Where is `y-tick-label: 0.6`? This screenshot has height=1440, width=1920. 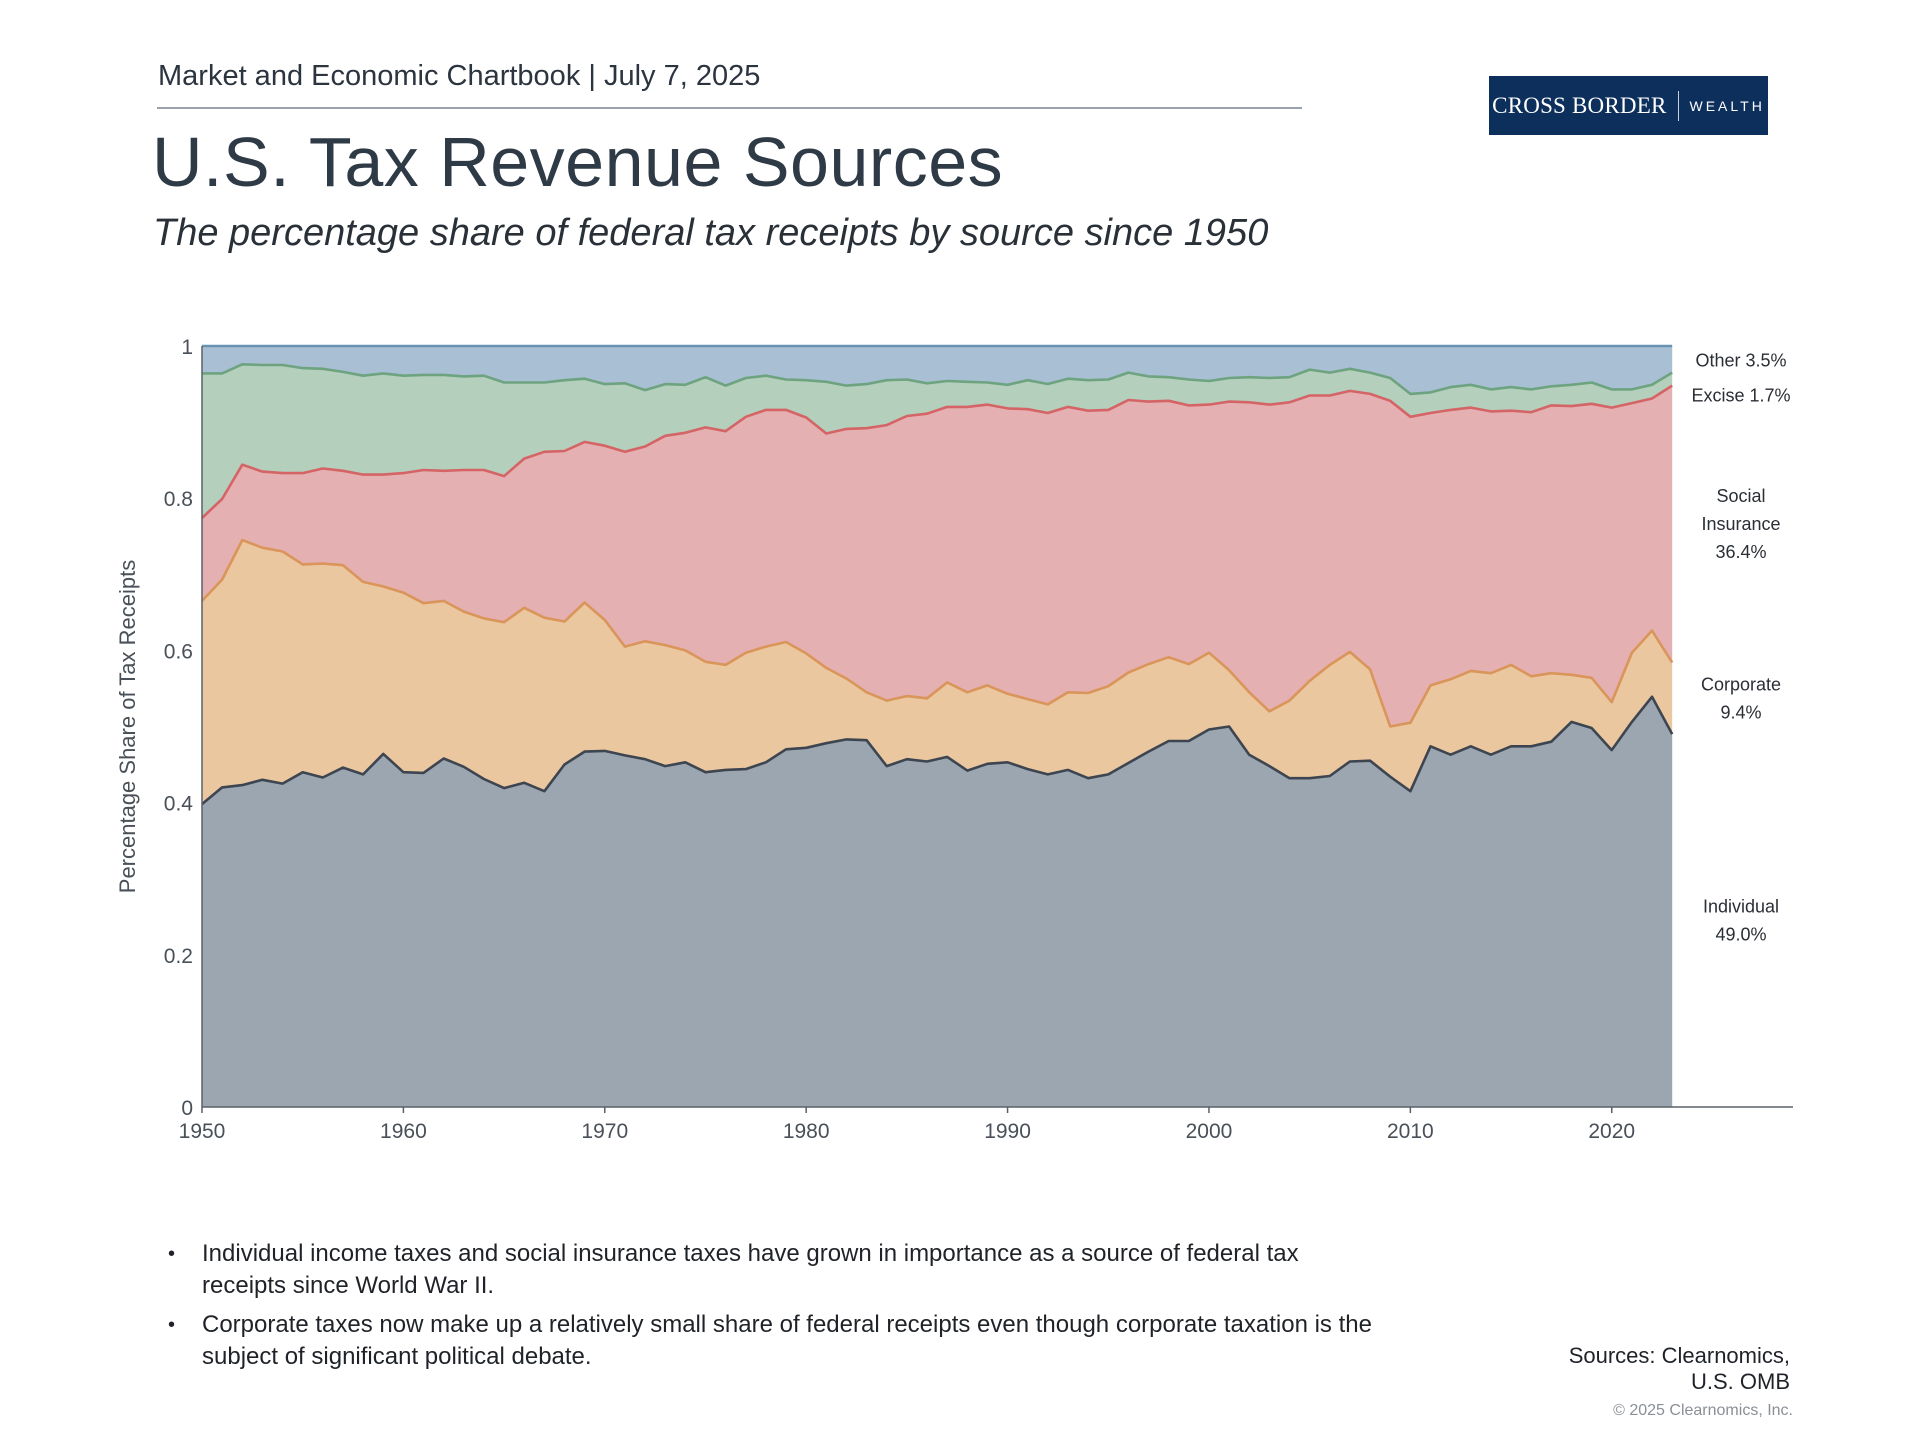
y-tick-label: 0.6 is located at coordinates (178, 651).